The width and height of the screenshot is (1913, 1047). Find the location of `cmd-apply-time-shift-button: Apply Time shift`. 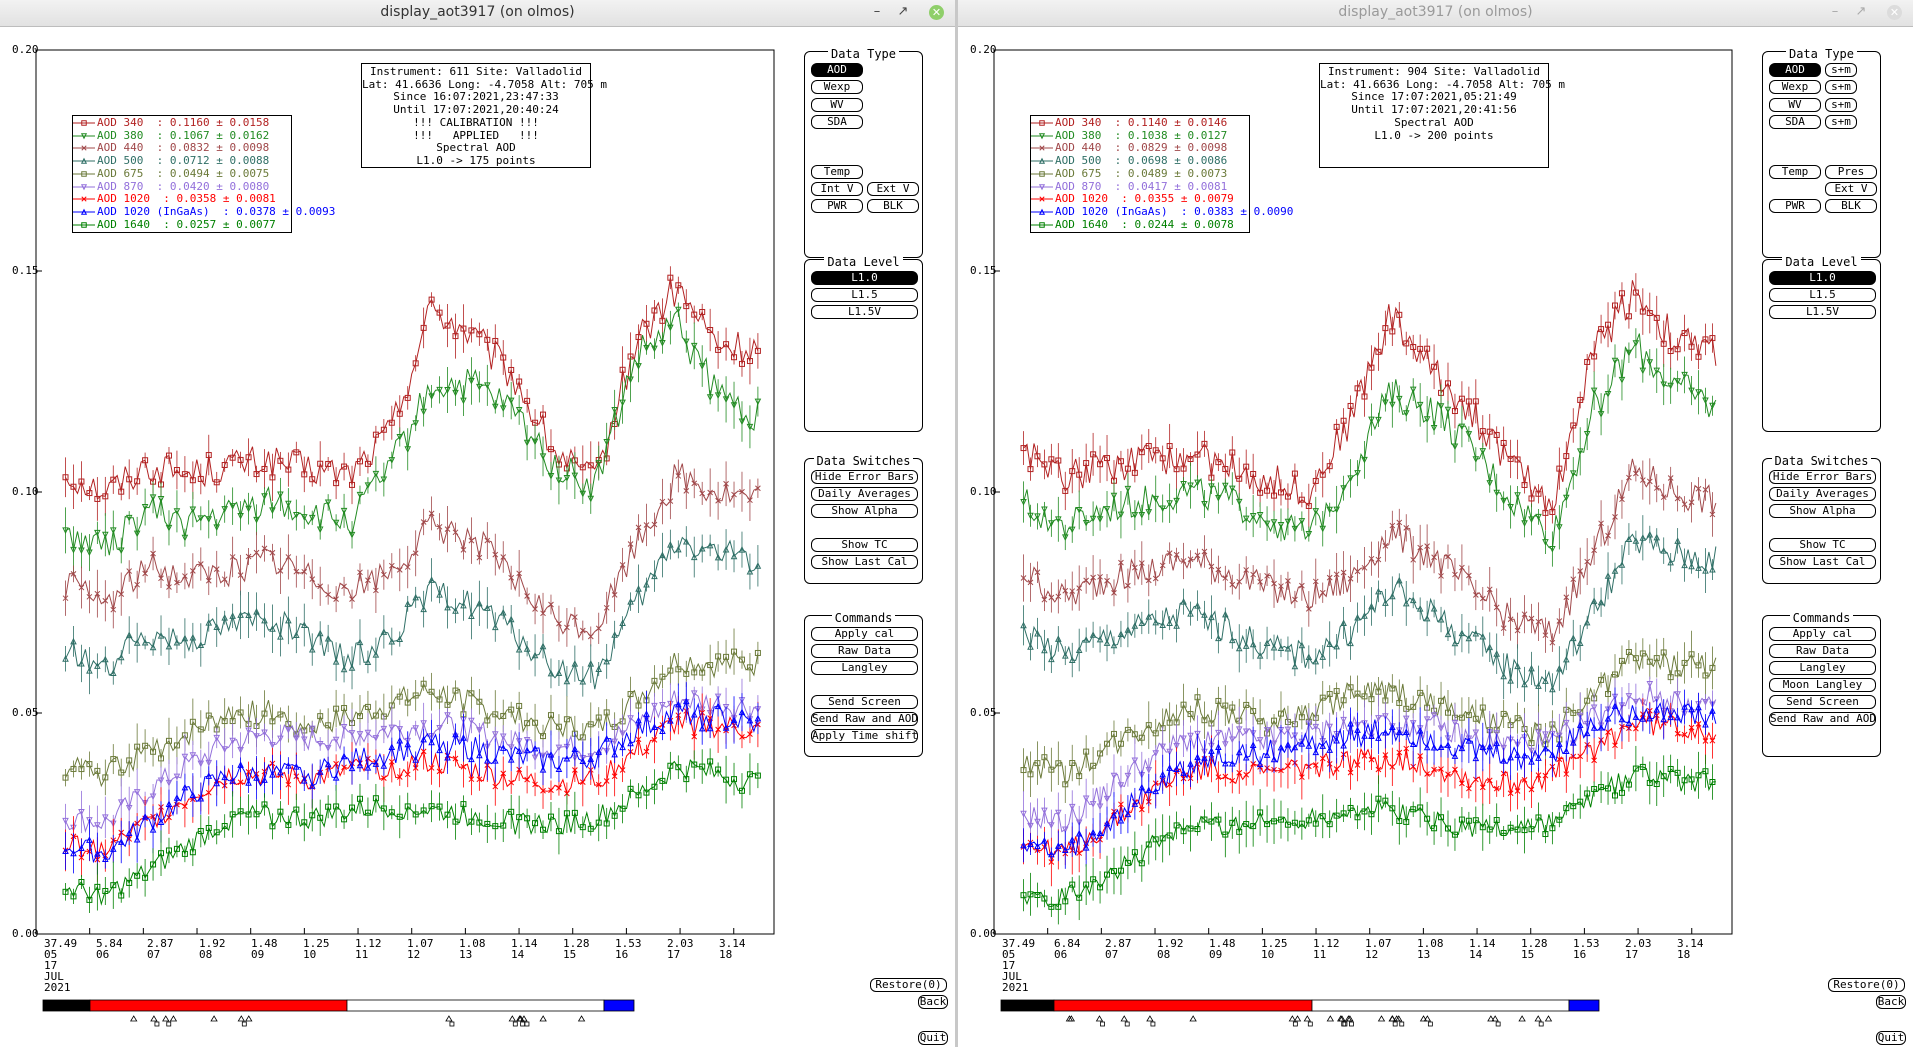

cmd-apply-time-shift-button: Apply Time shift is located at coordinates (864, 736).